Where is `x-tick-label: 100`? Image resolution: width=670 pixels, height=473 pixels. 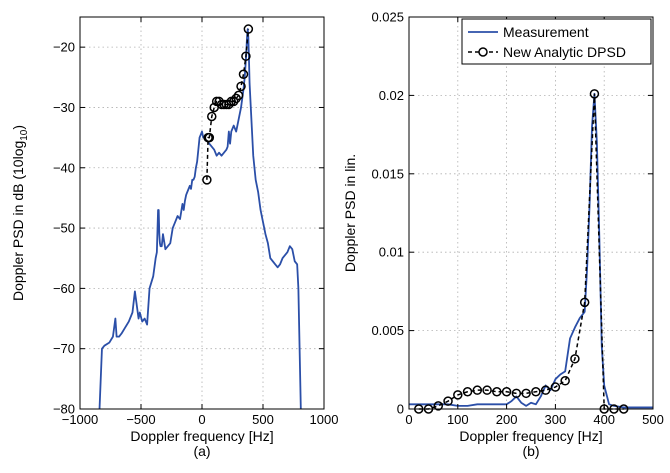
x-tick-label: 100 is located at coordinates (458, 419).